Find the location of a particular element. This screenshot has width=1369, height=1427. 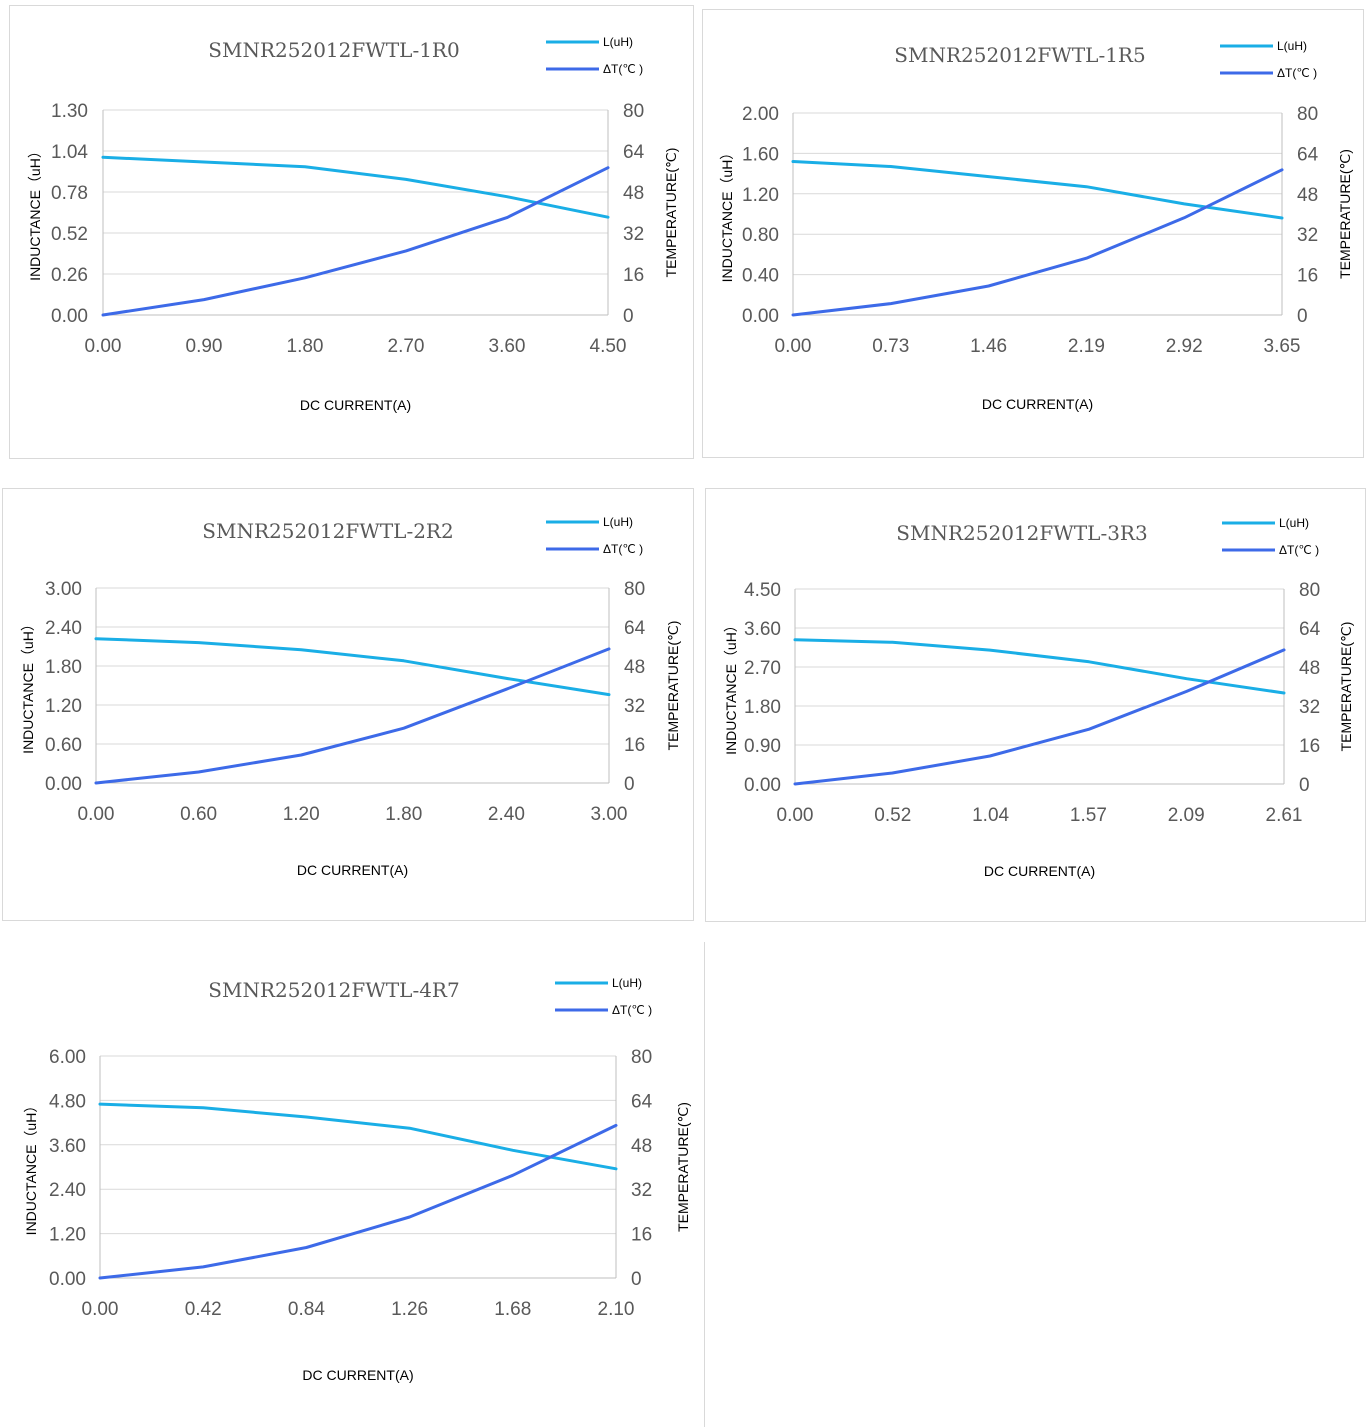

x-tick-label: 0.52 is located at coordinates (892, 815).